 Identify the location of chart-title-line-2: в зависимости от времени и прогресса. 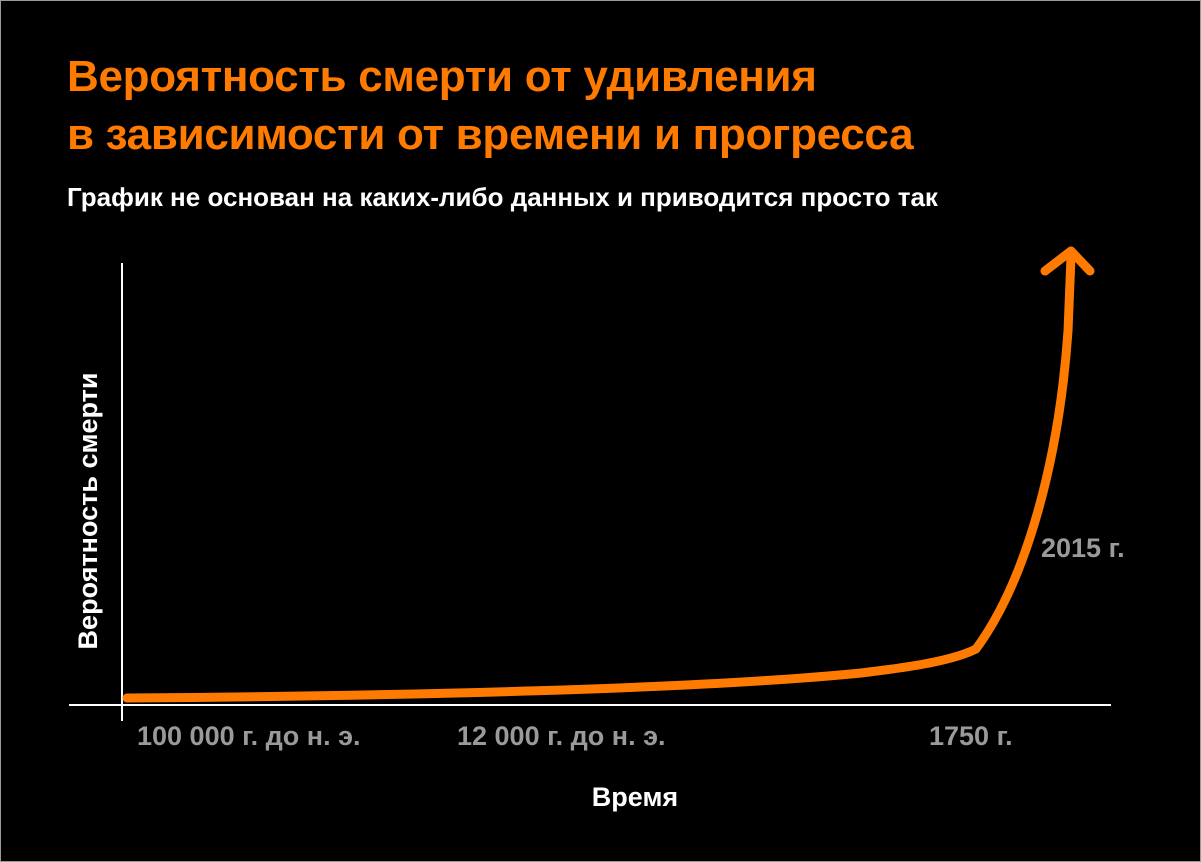
(490, 134).